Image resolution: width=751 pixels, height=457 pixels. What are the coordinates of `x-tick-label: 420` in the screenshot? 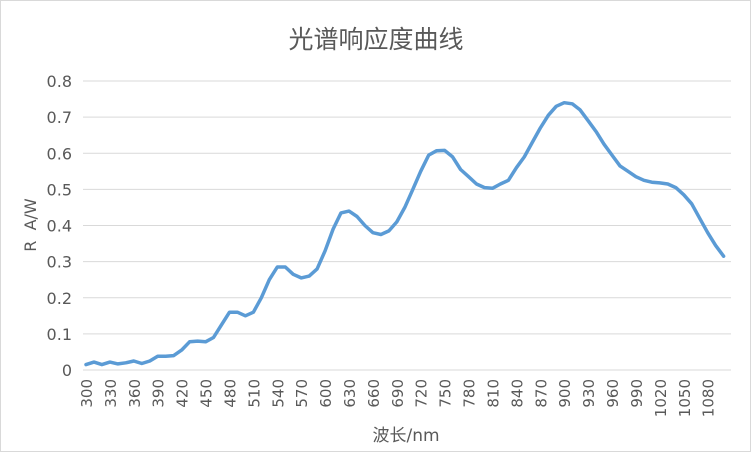 It's located at (183, 393).